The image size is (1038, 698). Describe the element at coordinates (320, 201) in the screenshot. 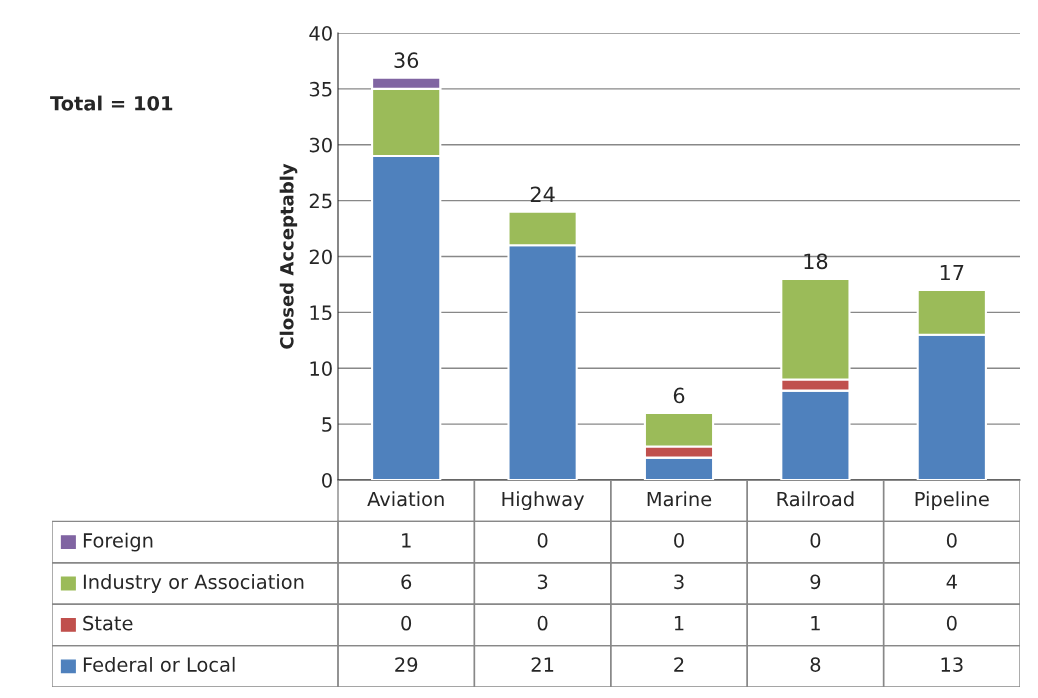

I see `y-tick-label: 25` at that location.